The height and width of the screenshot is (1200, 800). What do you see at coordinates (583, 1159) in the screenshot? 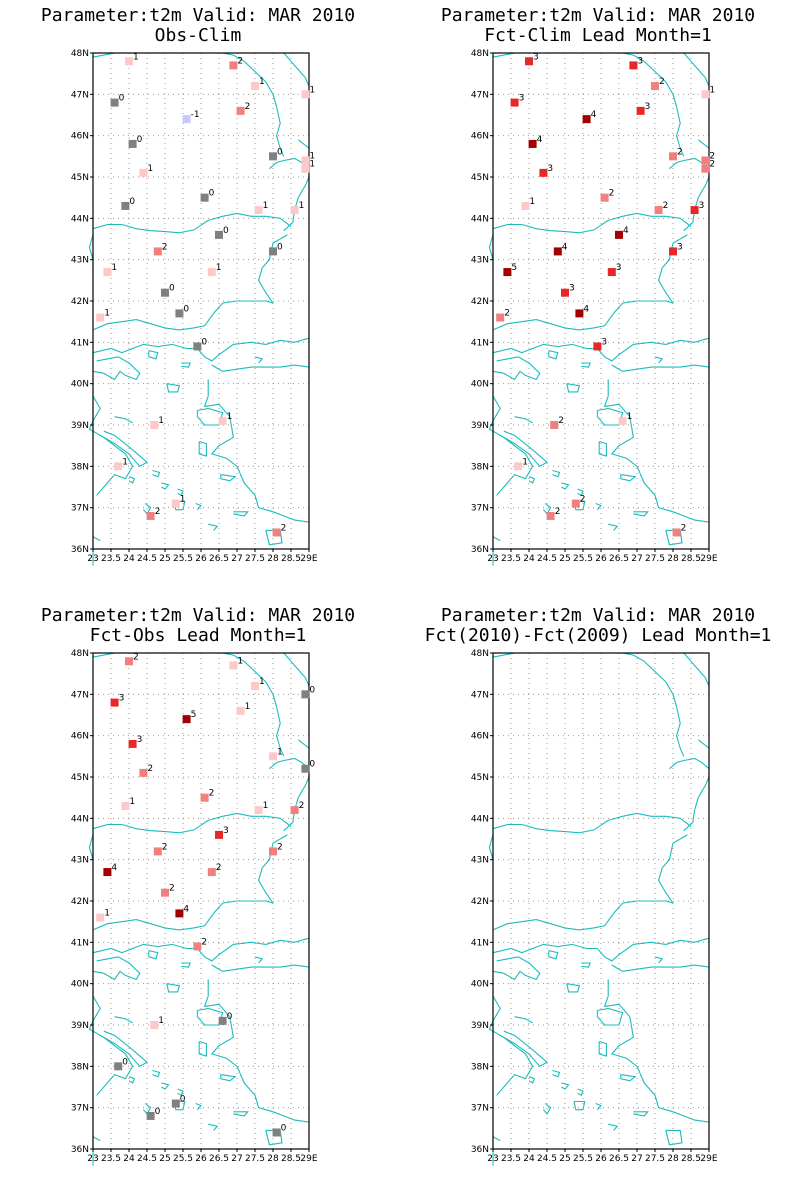
I see `lon-tick-label: 25.5` at bounding box center [583, 1159].